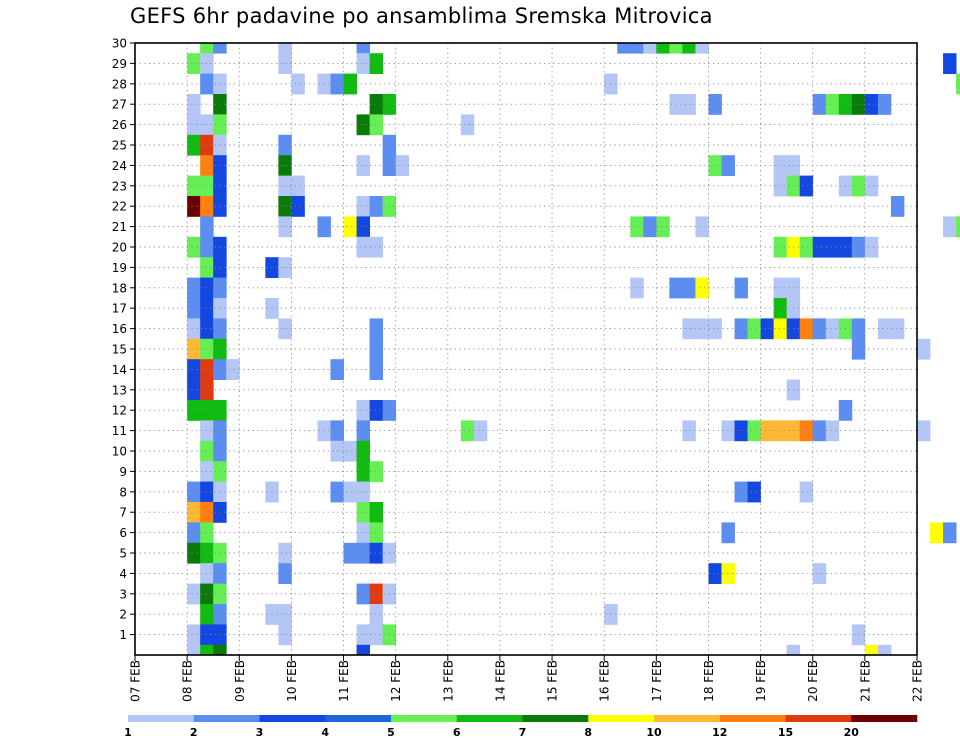  I want to click on y-tick-label: 14, so click(119, 370).